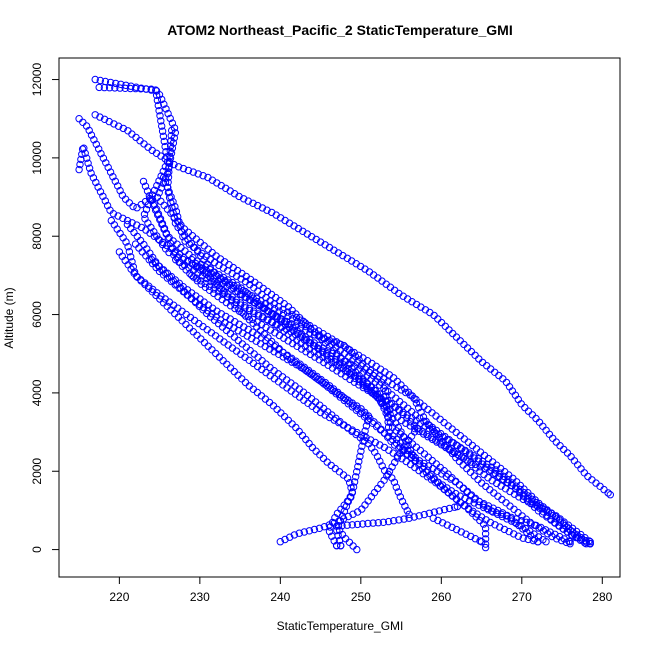  Describe the element at coordinates (37, 158) in the screenshot. I see `y-tick-label: 10000` at that location.